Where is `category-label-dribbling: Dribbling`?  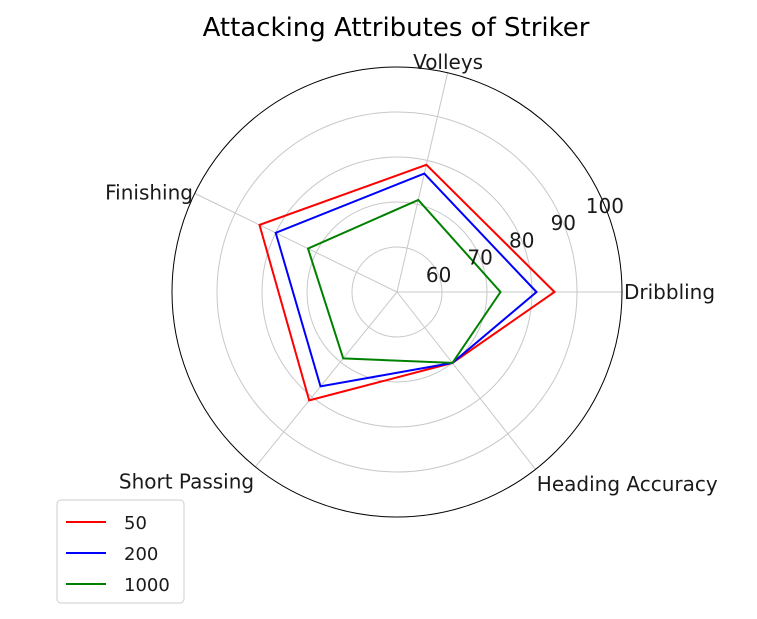 category-label-dribbling: Dribbling is located at coordinates (669, 292).